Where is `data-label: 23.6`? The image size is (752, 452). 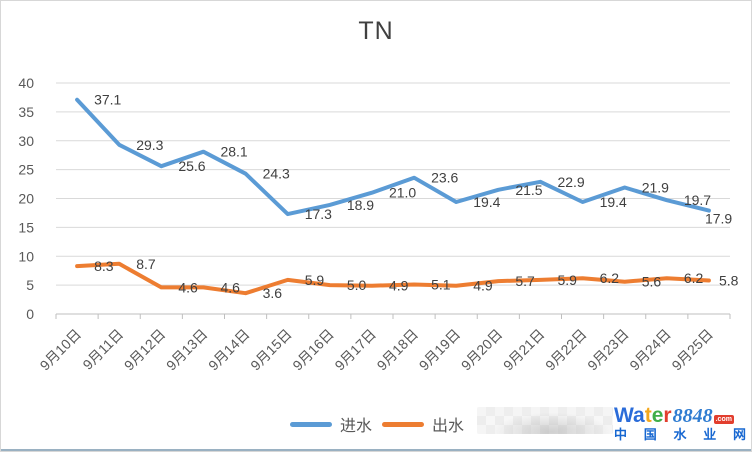 data-label: 23.6 is located at coordinates (444, 178).